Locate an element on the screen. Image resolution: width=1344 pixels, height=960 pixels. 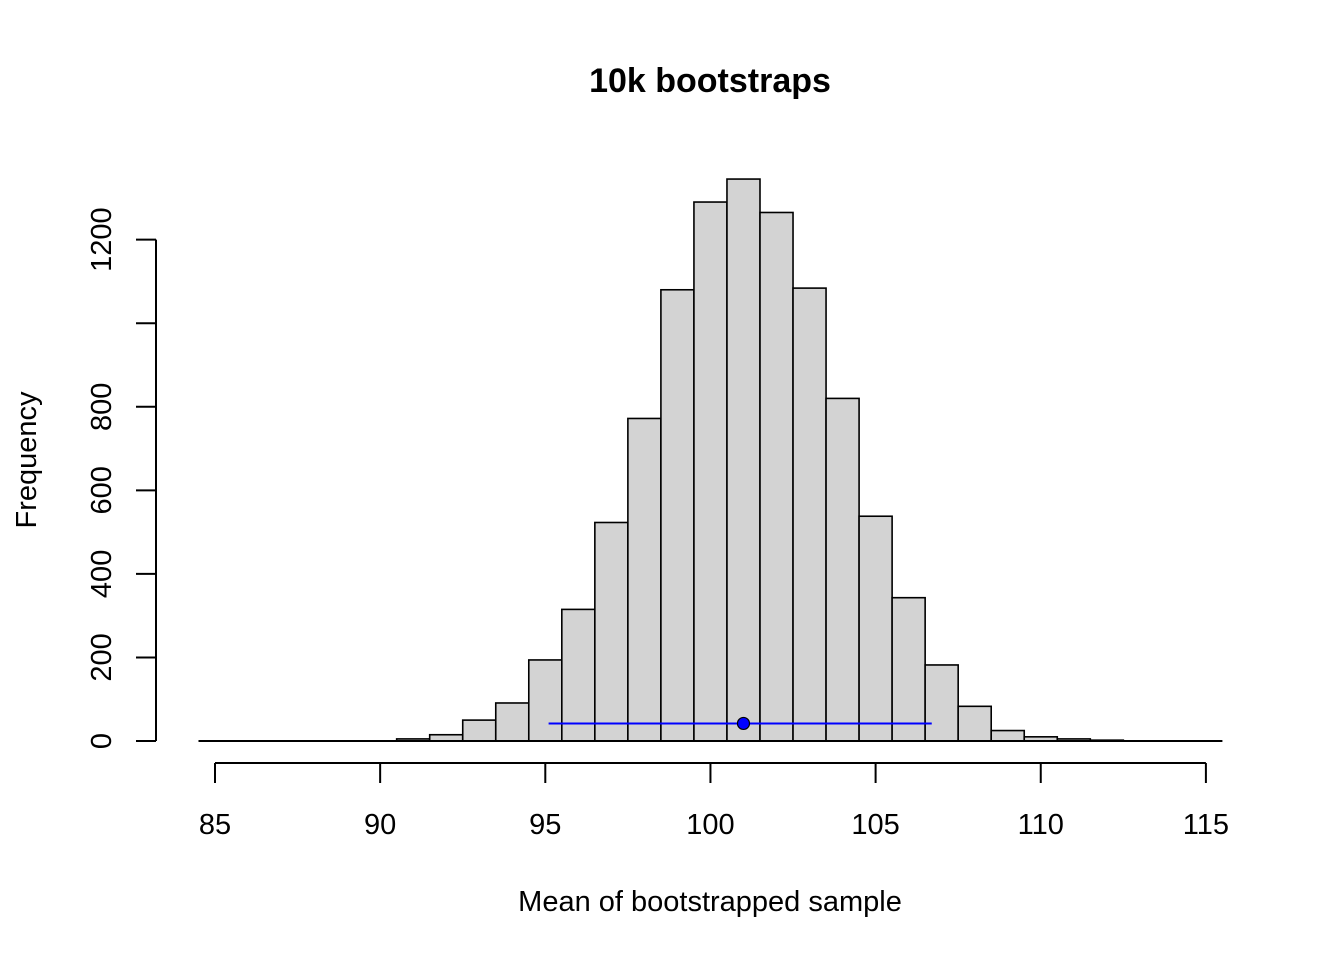
y-tick-label: 1200 is located at coordinates (102, 239).